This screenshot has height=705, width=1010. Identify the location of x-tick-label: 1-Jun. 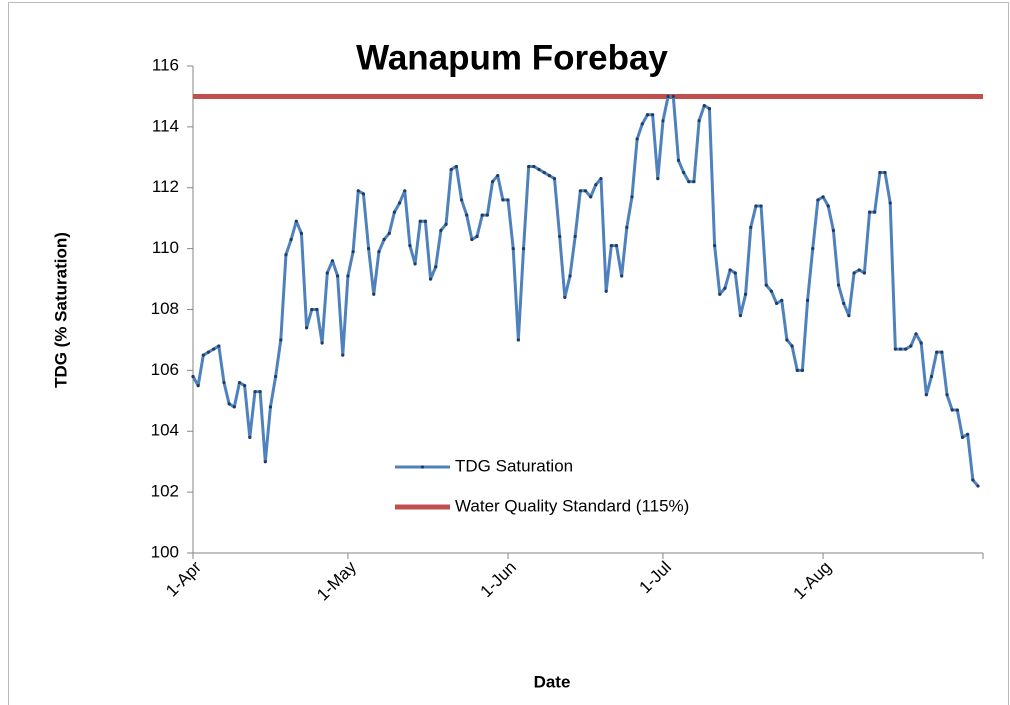
(499, 580).